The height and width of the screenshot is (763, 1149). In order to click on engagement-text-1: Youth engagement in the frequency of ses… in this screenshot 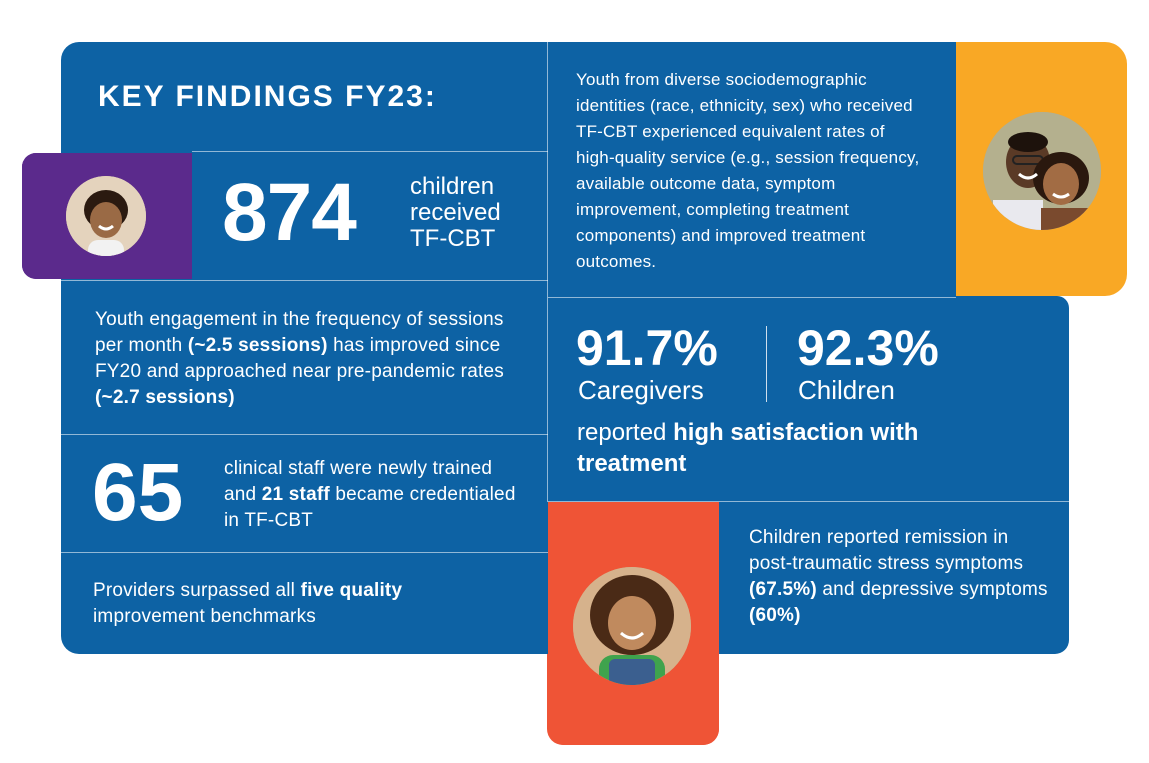, I will do `click(299, 332)`.